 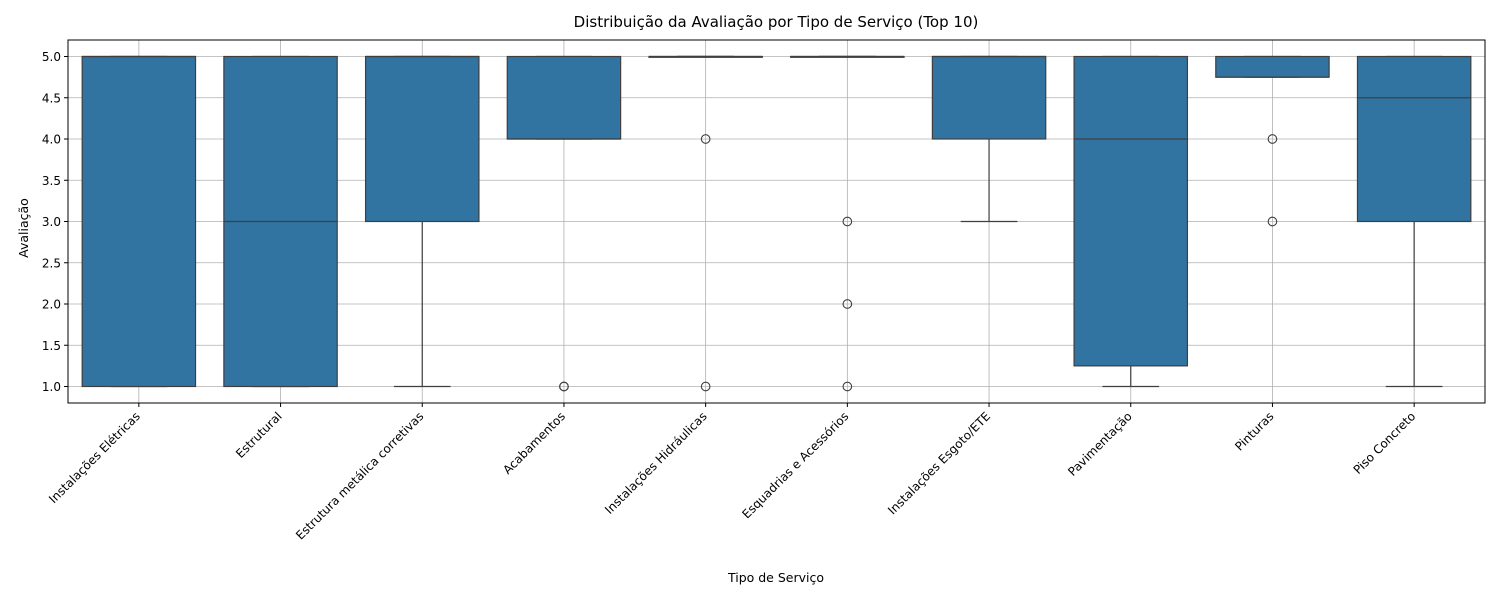 I want to click on y-tick-label: 1.0, so click(x=51, y=387).